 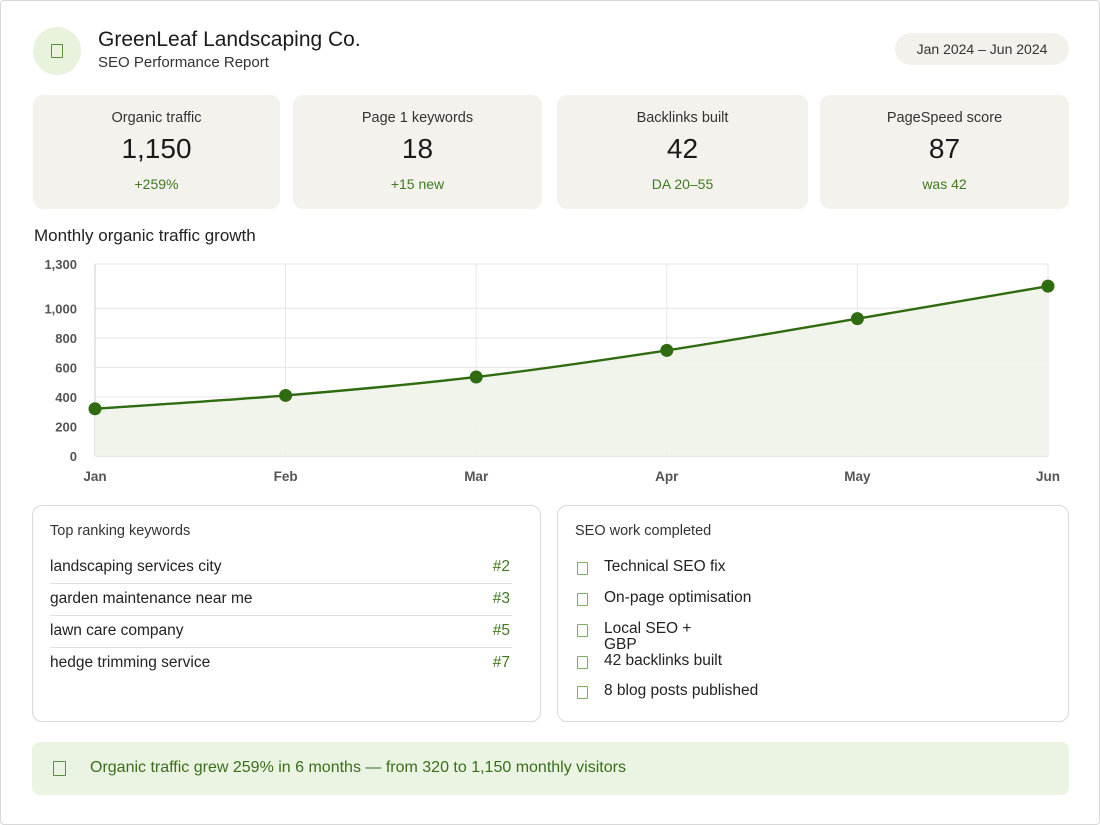 What do you see at coordinates (73, 456) in the screenshot?
I see `y-tick-label: 0` at bounding box center [73, 456].